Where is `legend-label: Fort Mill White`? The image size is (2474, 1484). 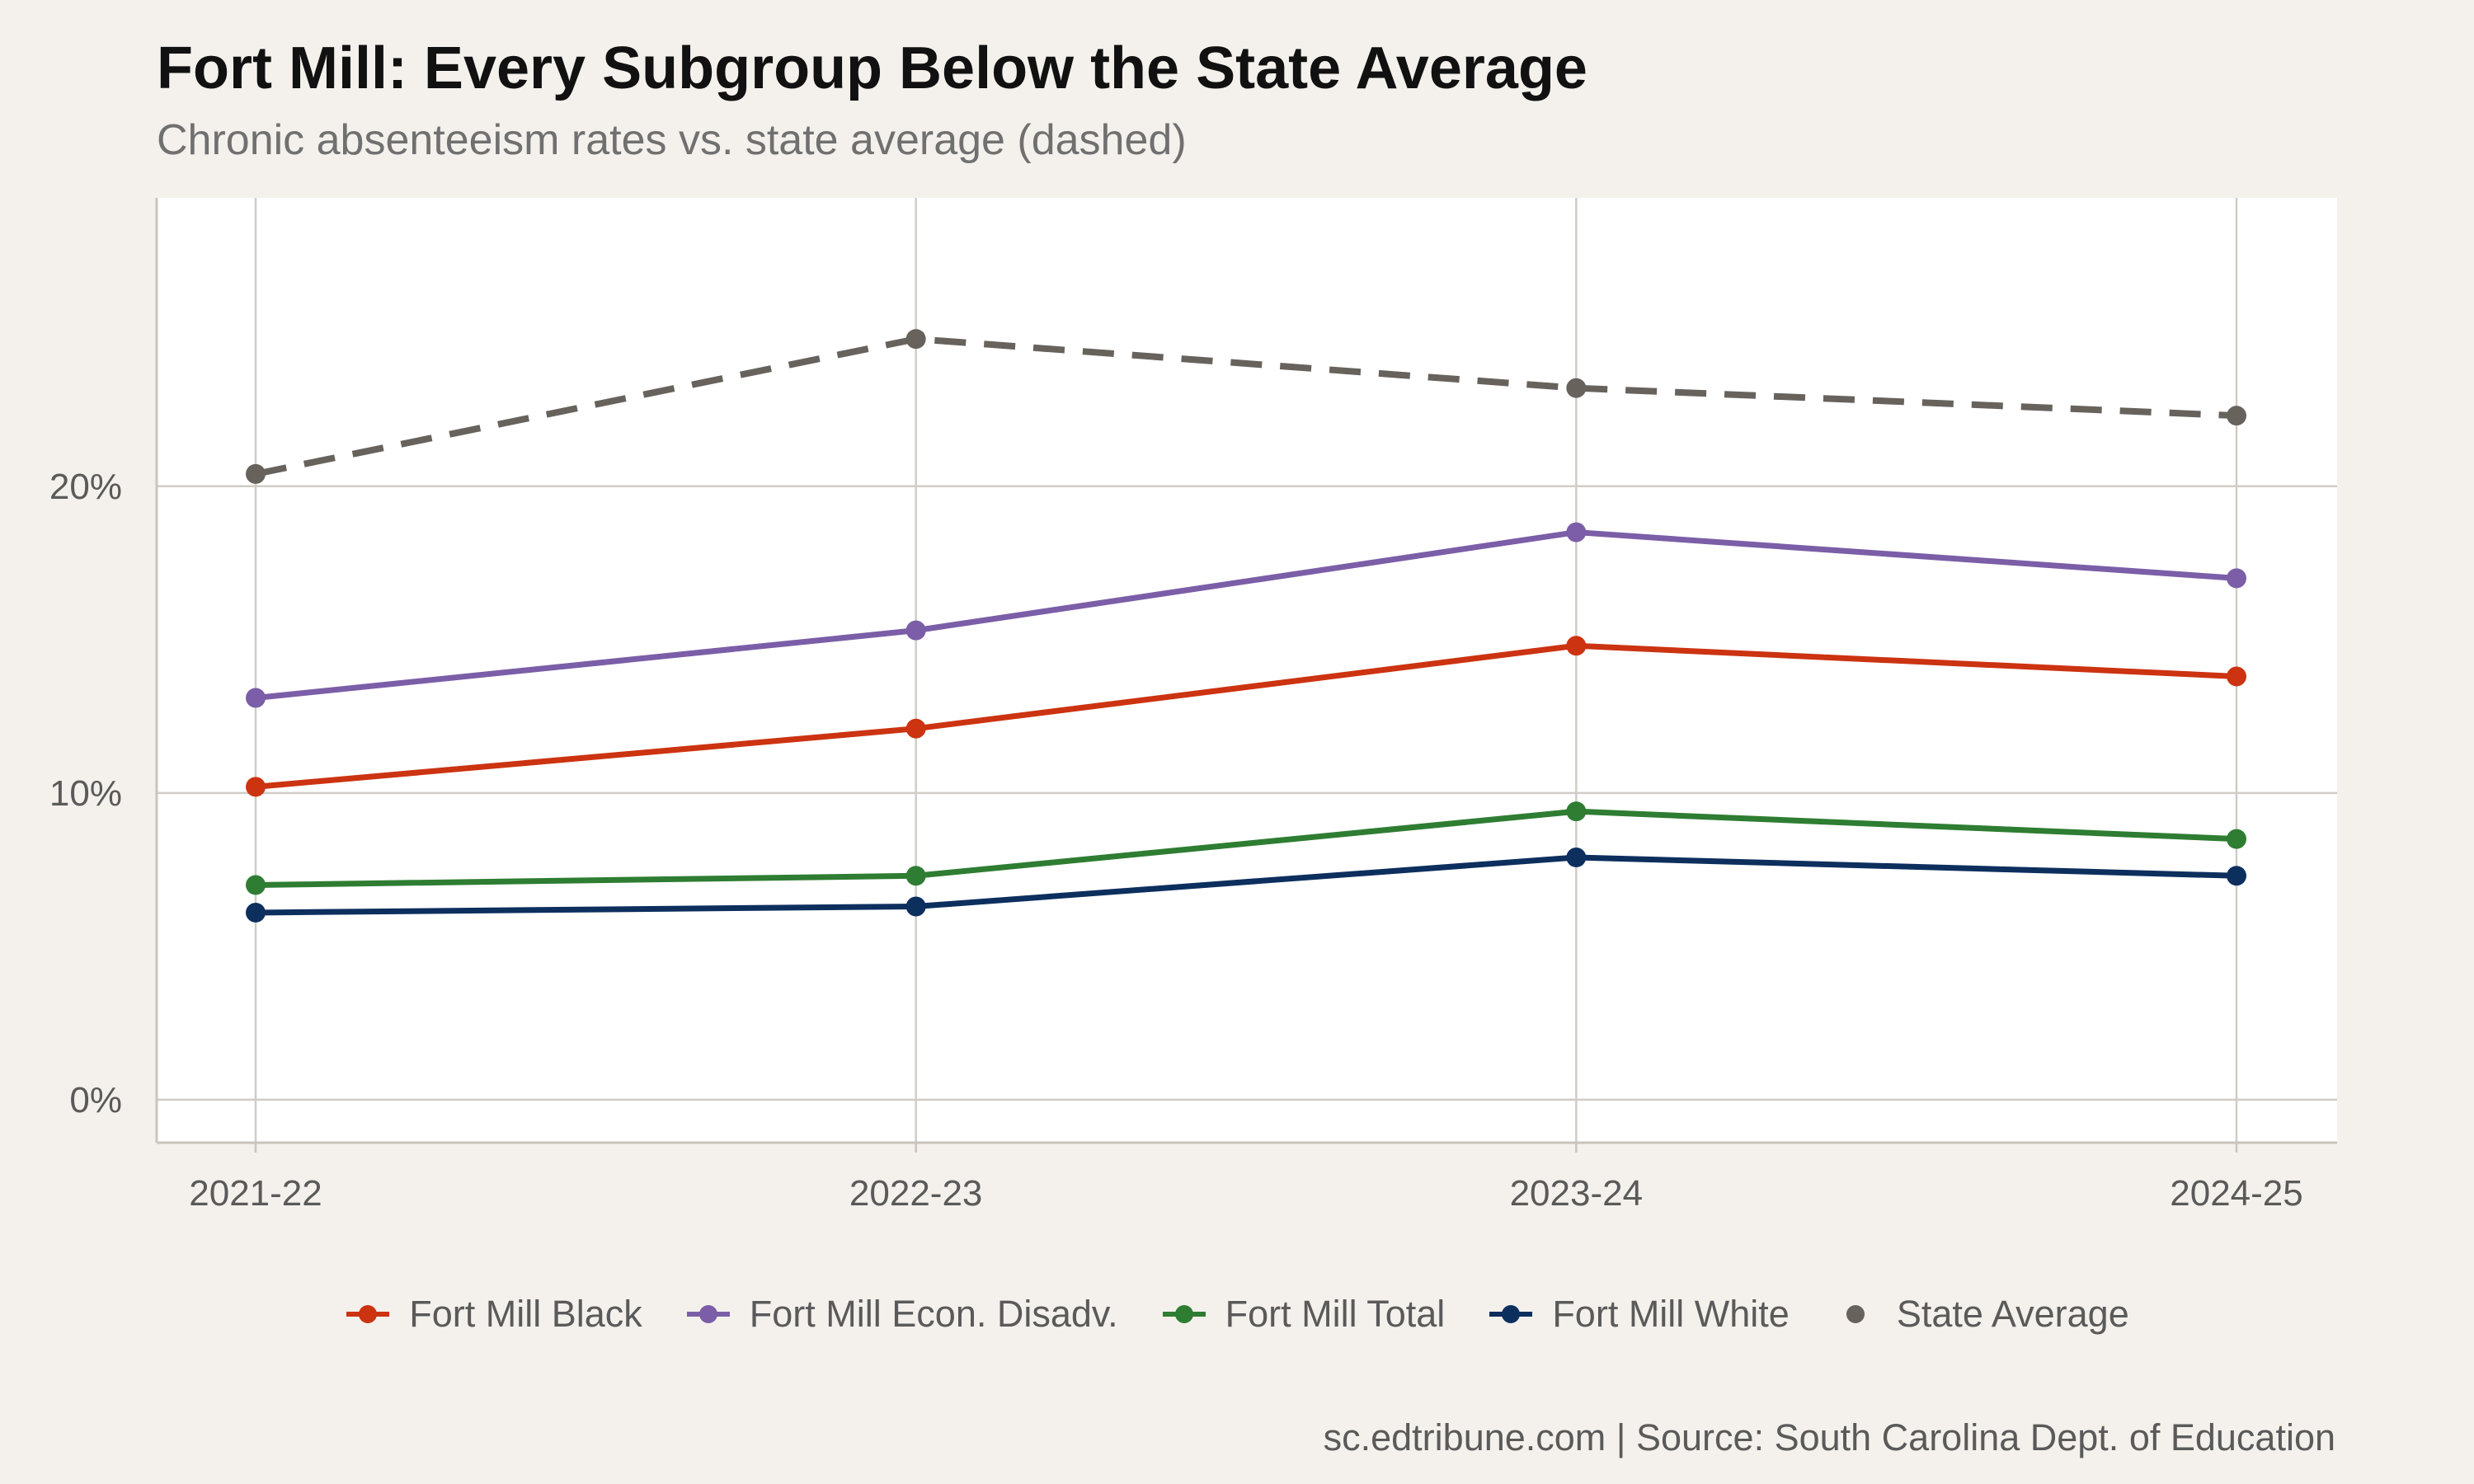
legend-label: Fort Mill White is located at coordinates (1671, 1314).